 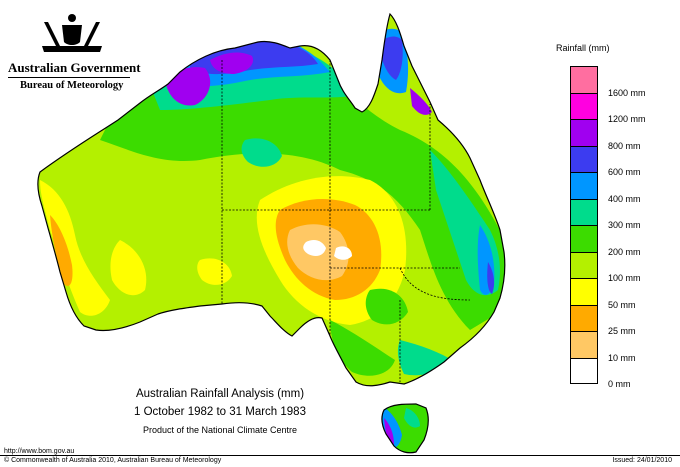 I want to click on tasmania-coastline, so click(x=405, y=428).